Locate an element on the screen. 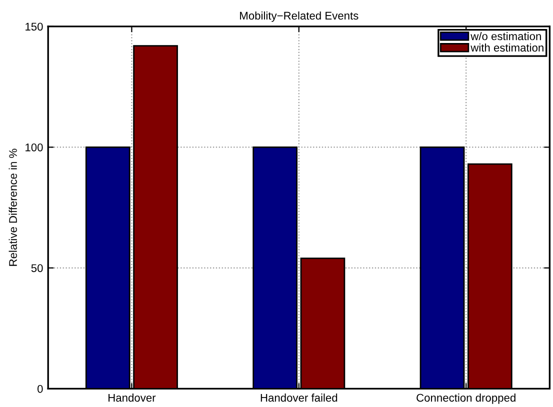 The width and height of the screenshot is (553, 407). legend-label: with estimation is located at coordinates (507, 47).